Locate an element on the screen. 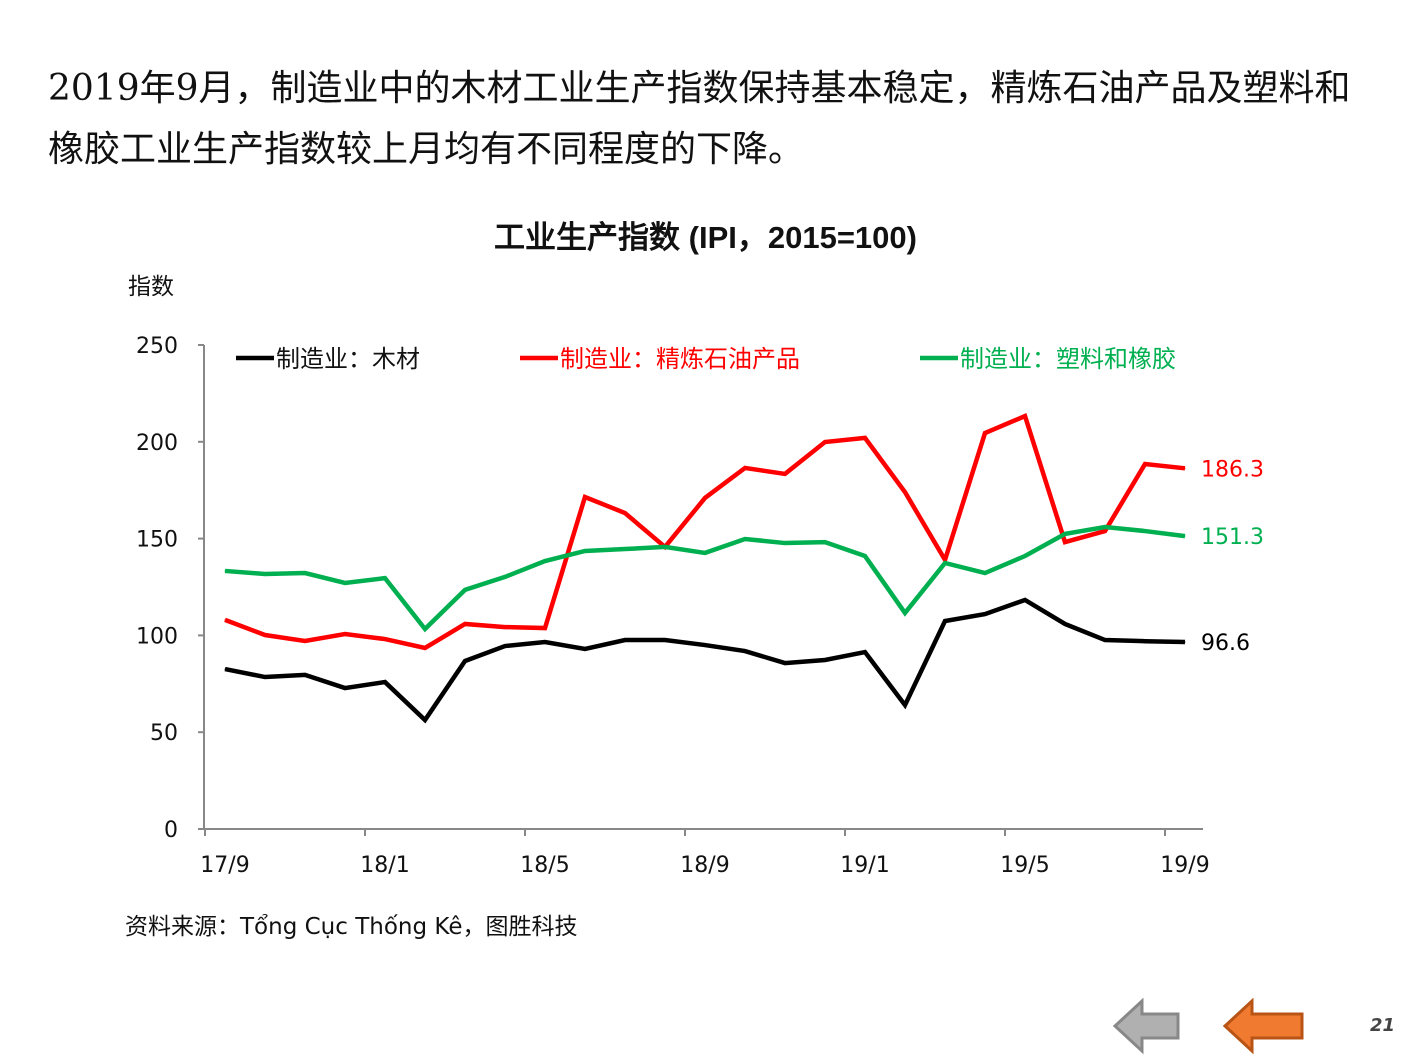 Image resolution: width=1411 pixels, height=1058 pixels. y-tick-label: 150 is located at coordinates (157, 540).